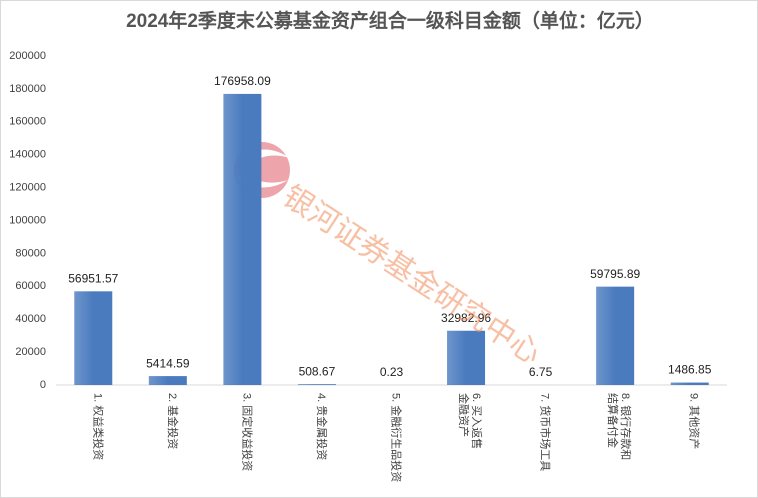 The height and width of the screenshot is (498, 758). Describe the element at coordinates (27, 122) in the screenshot. I see `y-tick-label: 160000` at that location.